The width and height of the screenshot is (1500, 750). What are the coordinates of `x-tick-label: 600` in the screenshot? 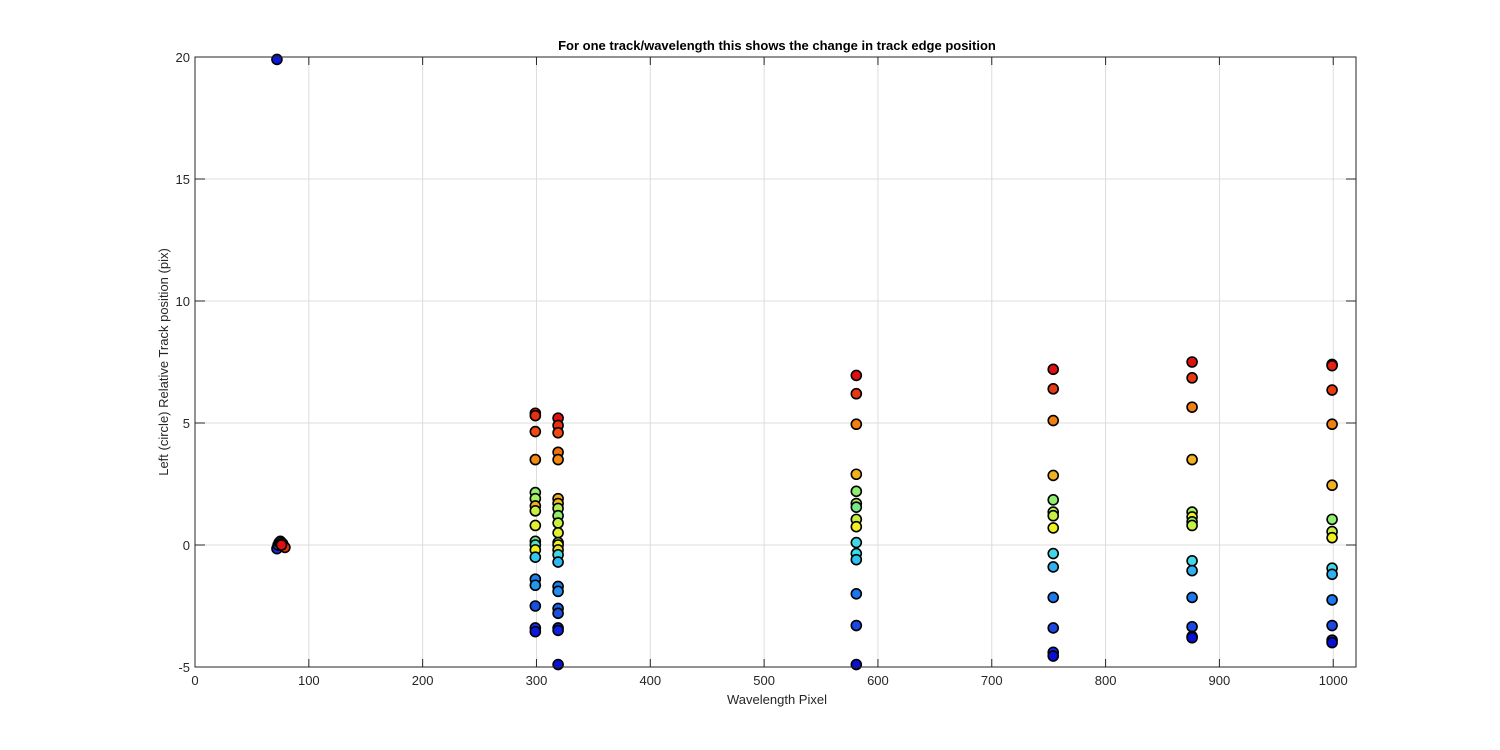 It's located at (878, 680).